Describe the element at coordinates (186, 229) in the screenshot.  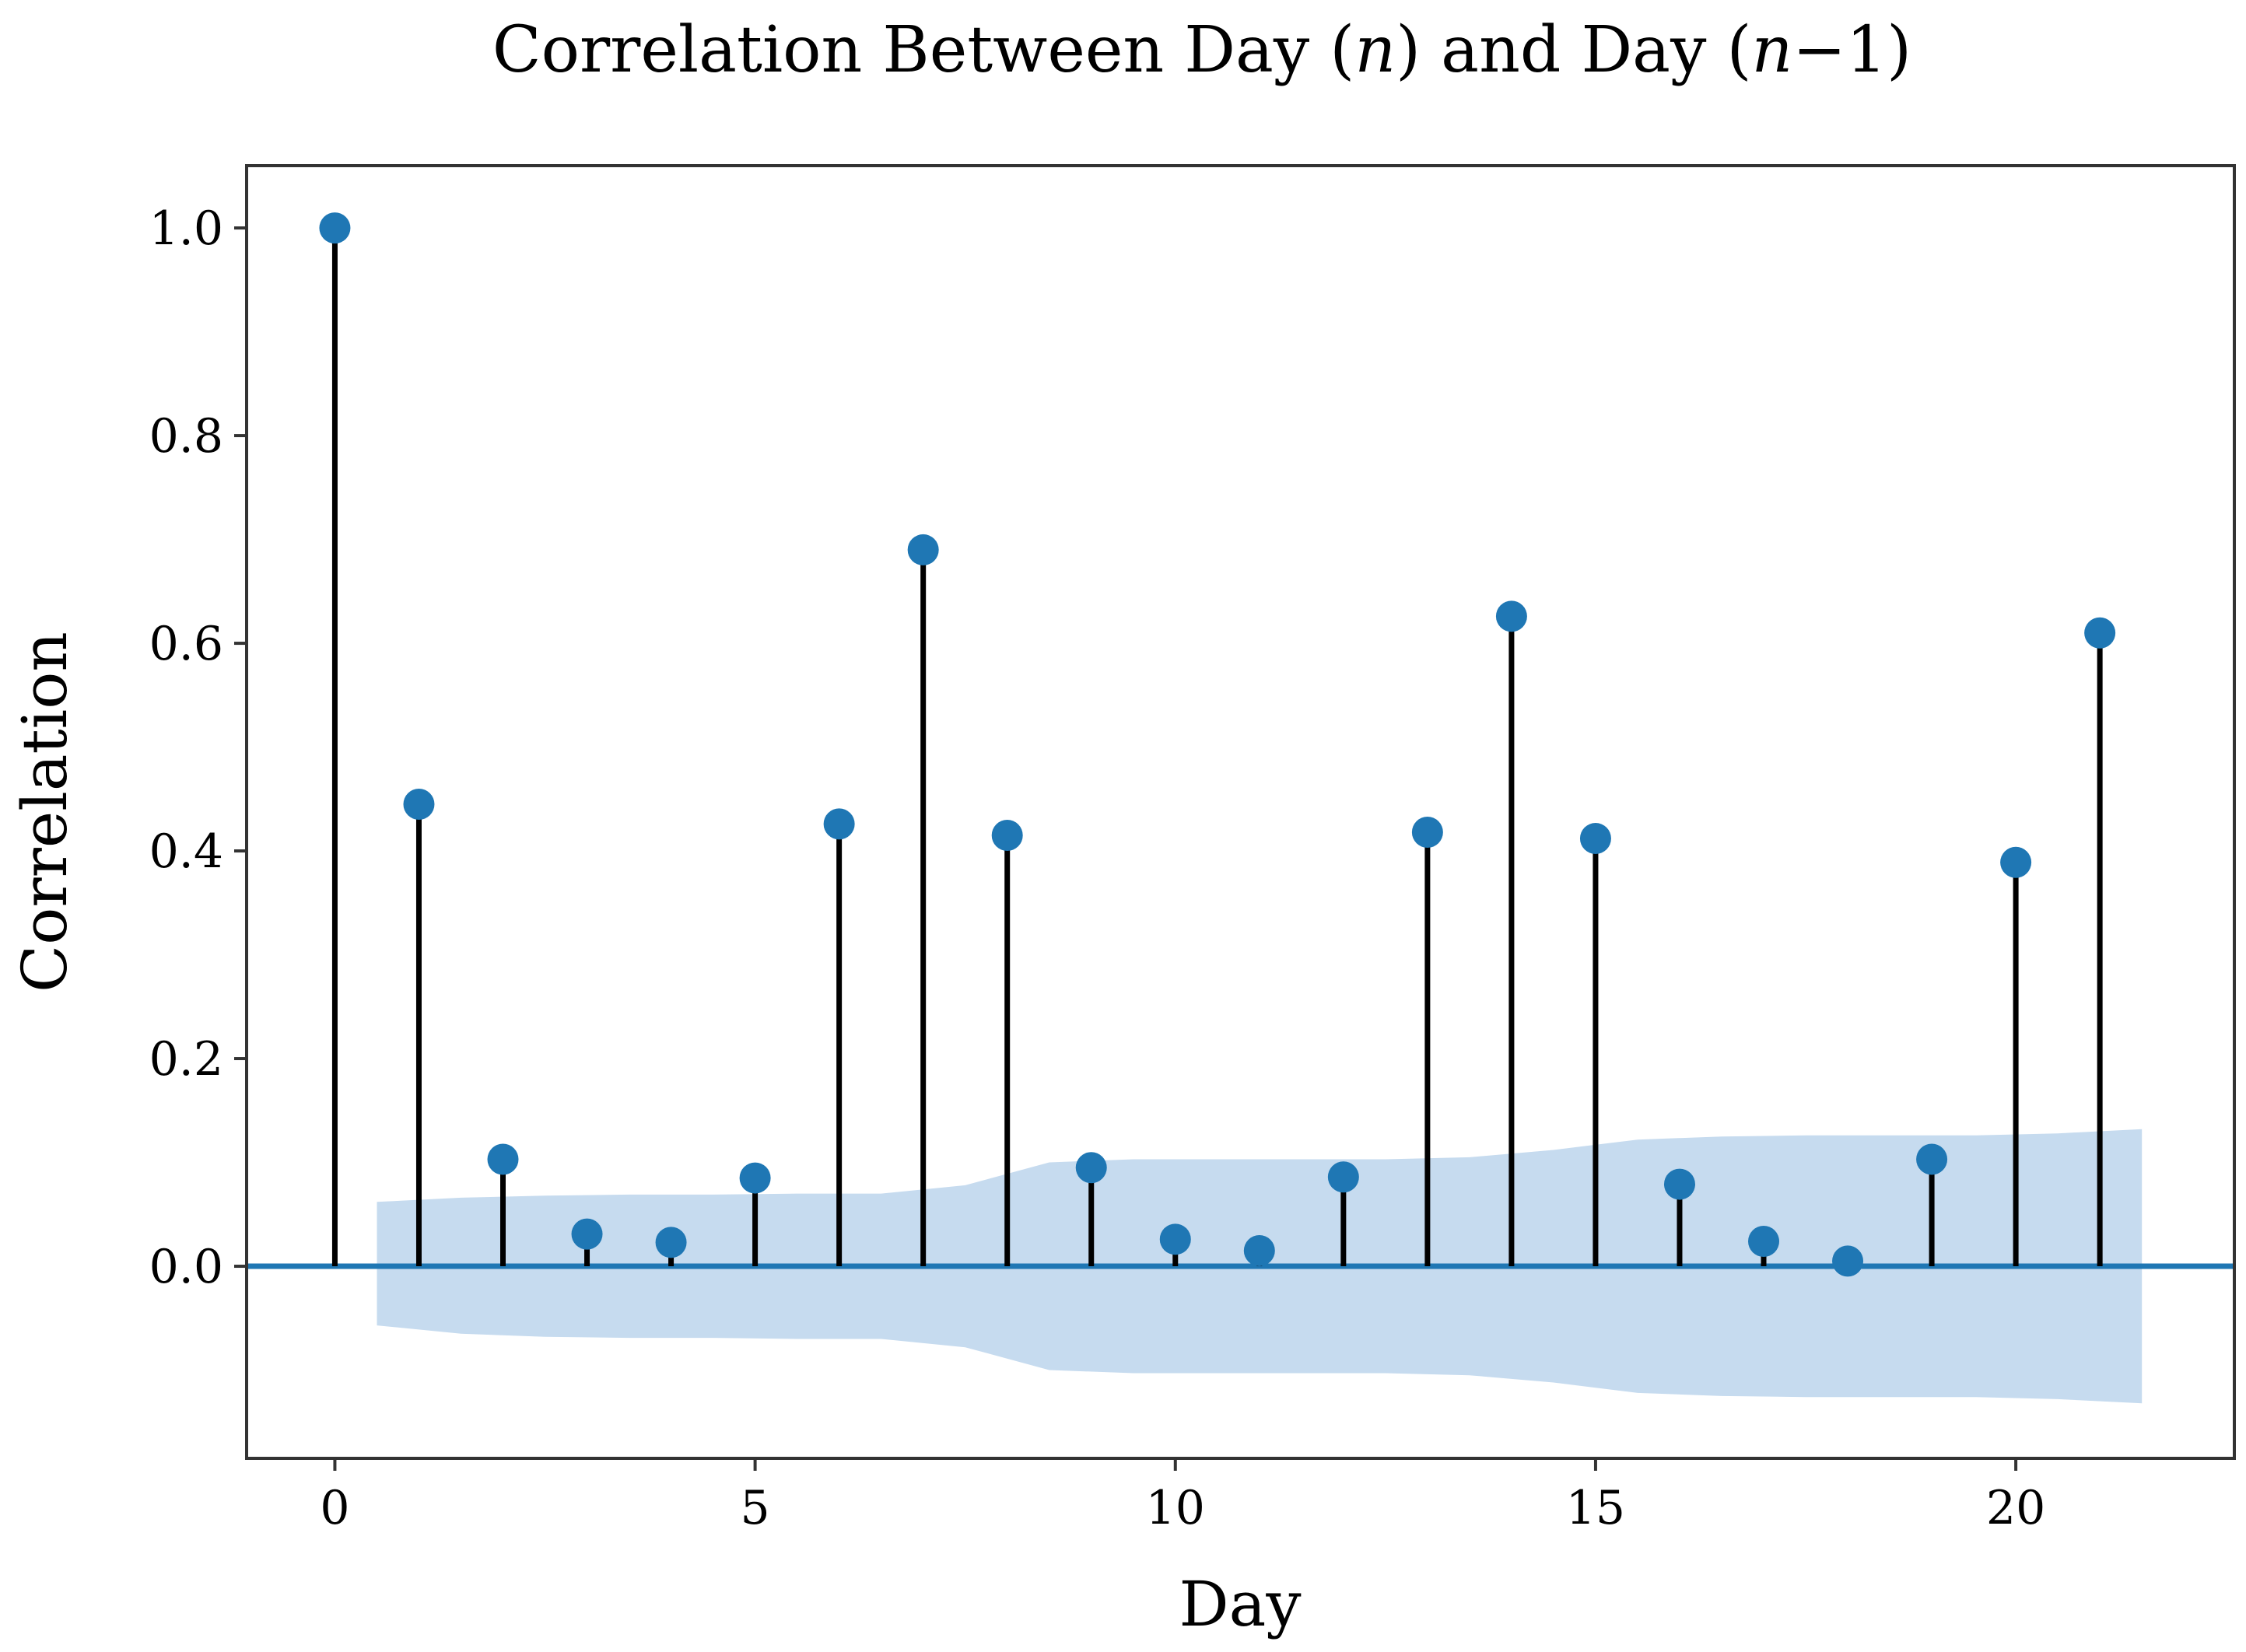
I see `y-tick-label-1.0: 1.0` at that location.